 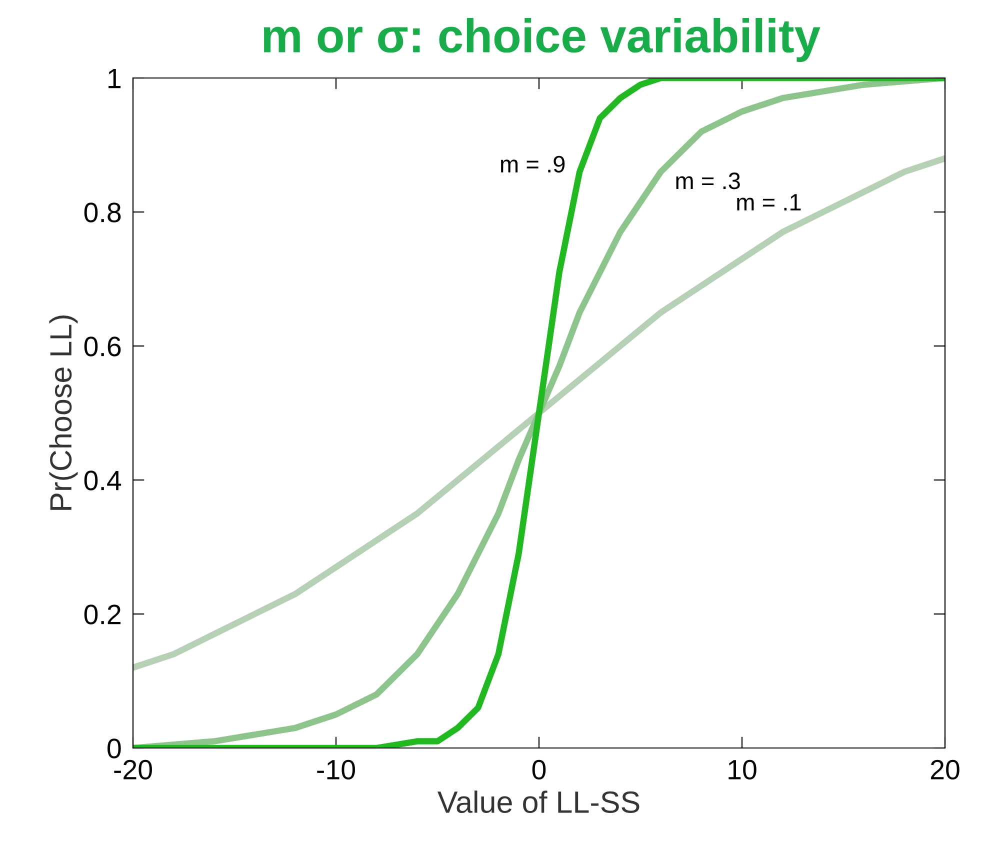 What do you see at coordinates (102, 346) in the screenshot?
I see `y-tick-label: 0.6` at bounding box center [102, 346].